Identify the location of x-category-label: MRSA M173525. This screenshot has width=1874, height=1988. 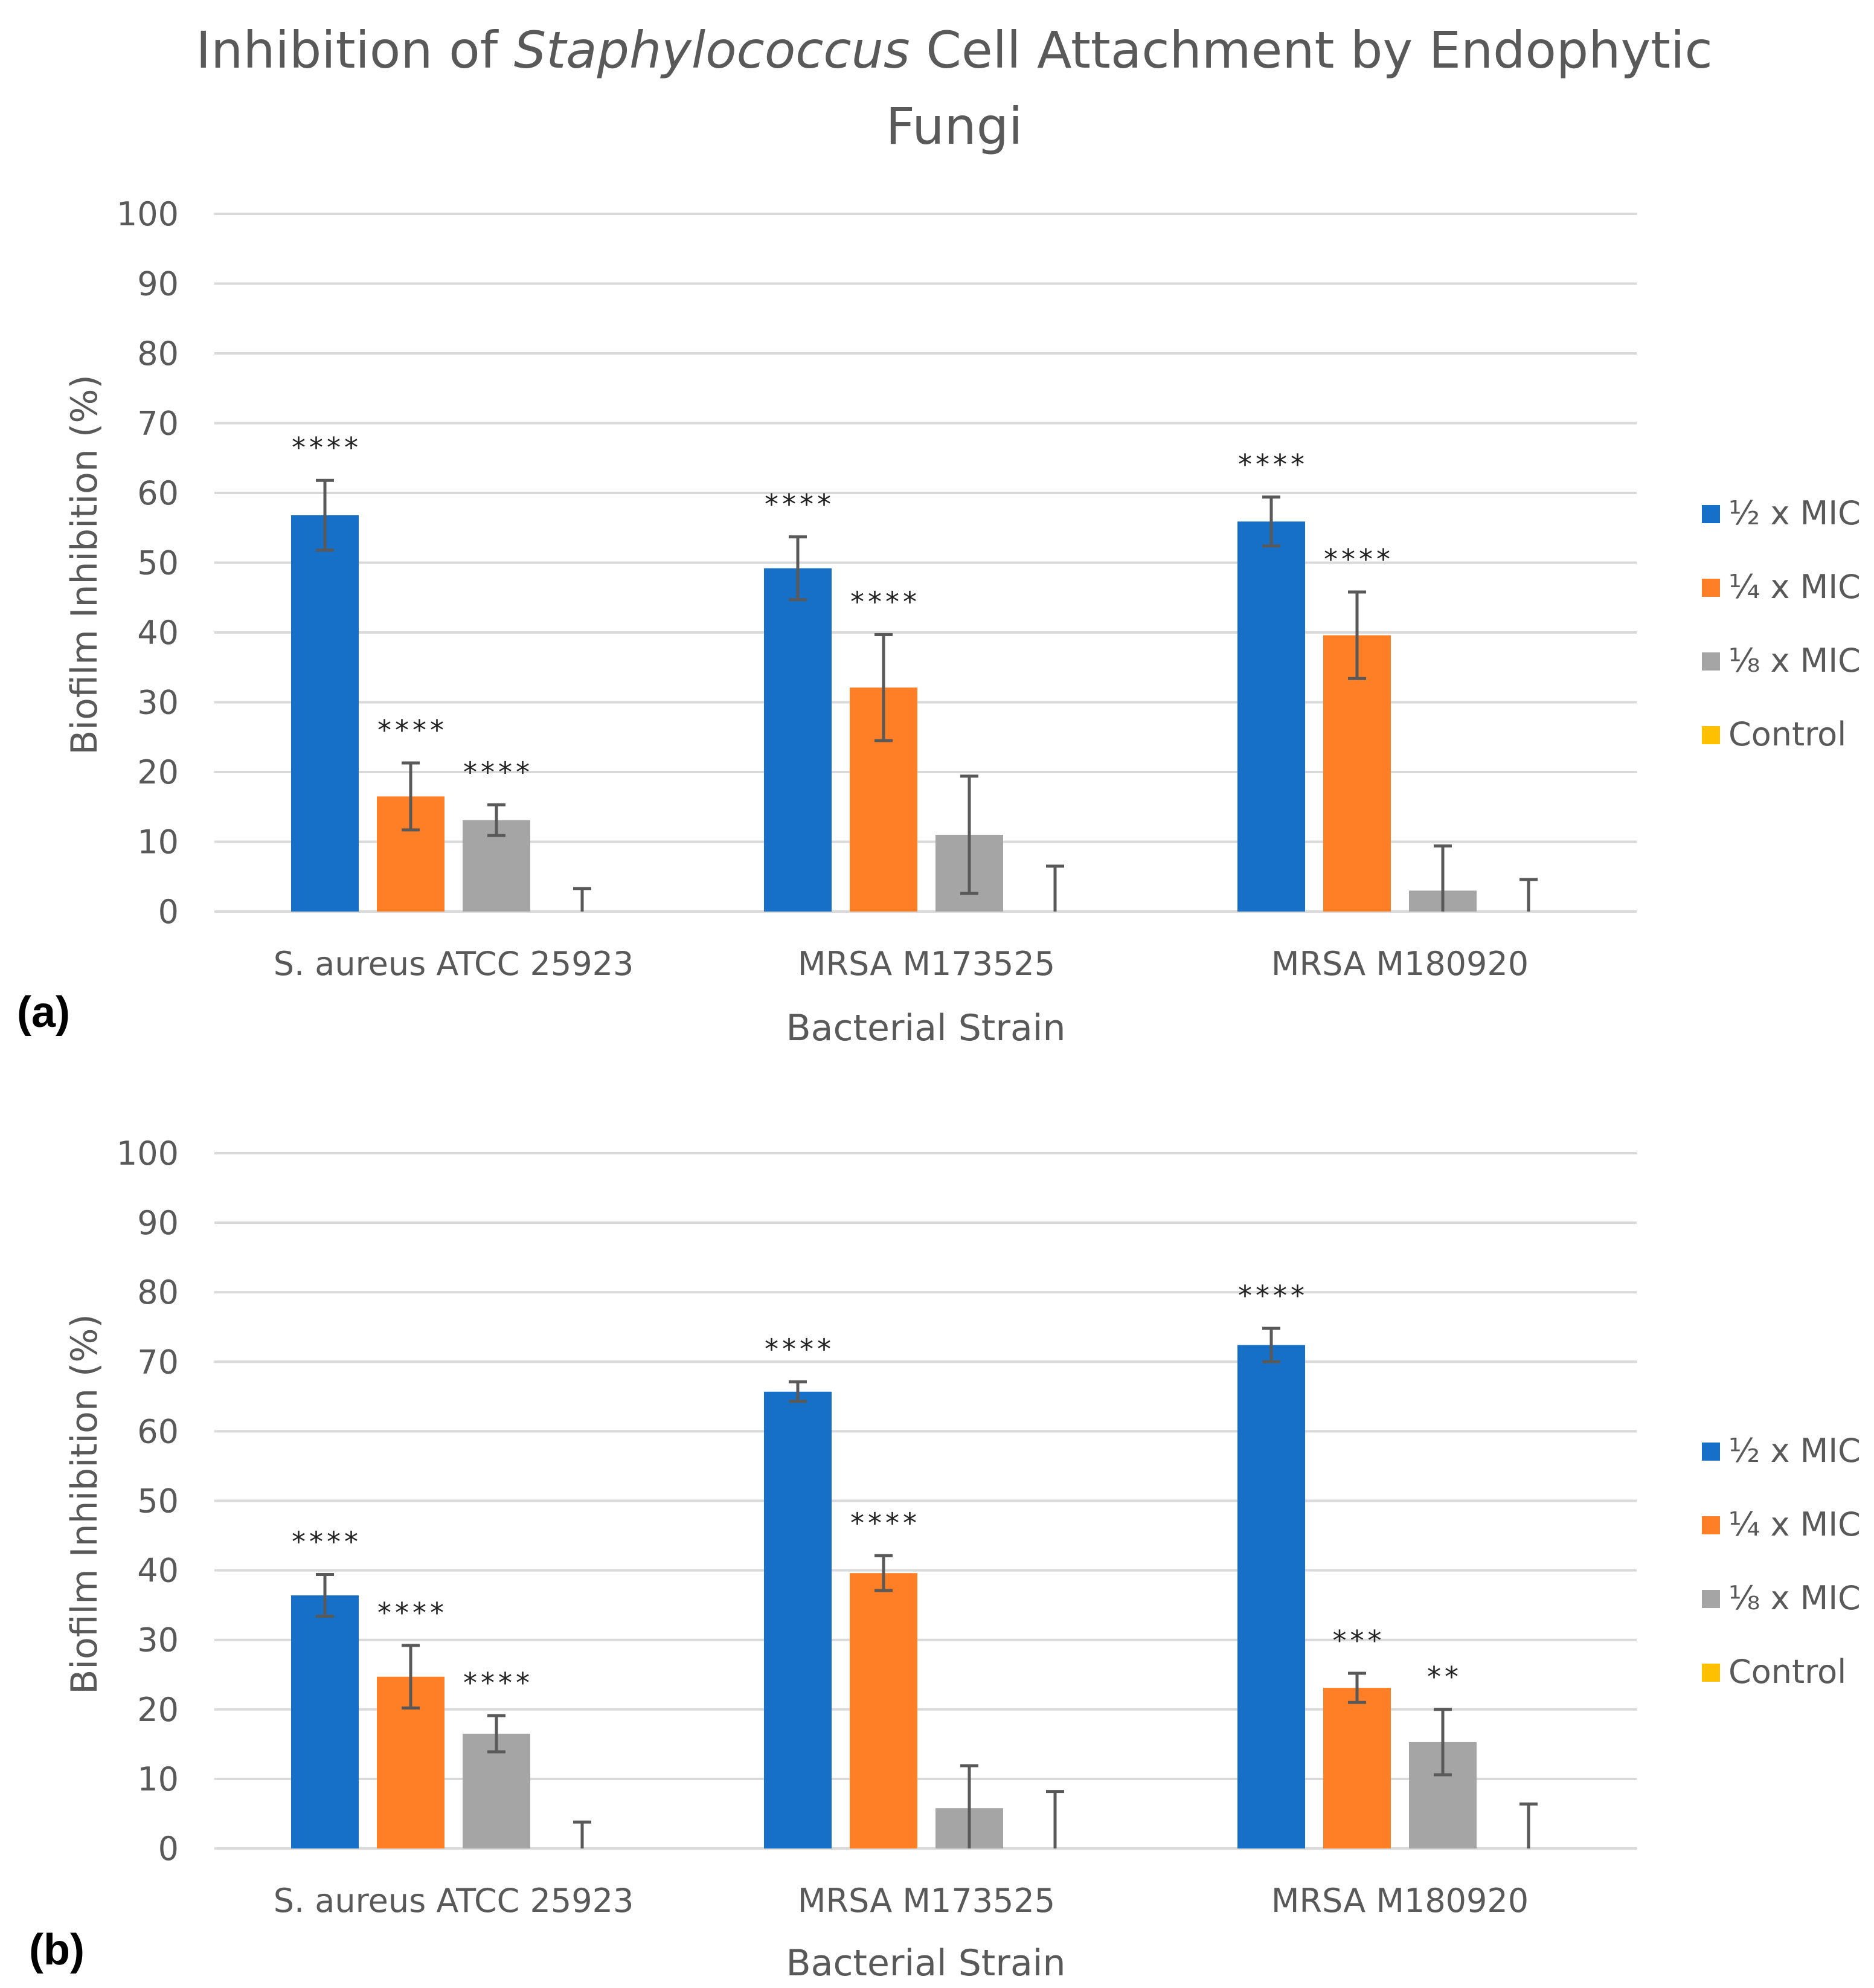
(926, 964).